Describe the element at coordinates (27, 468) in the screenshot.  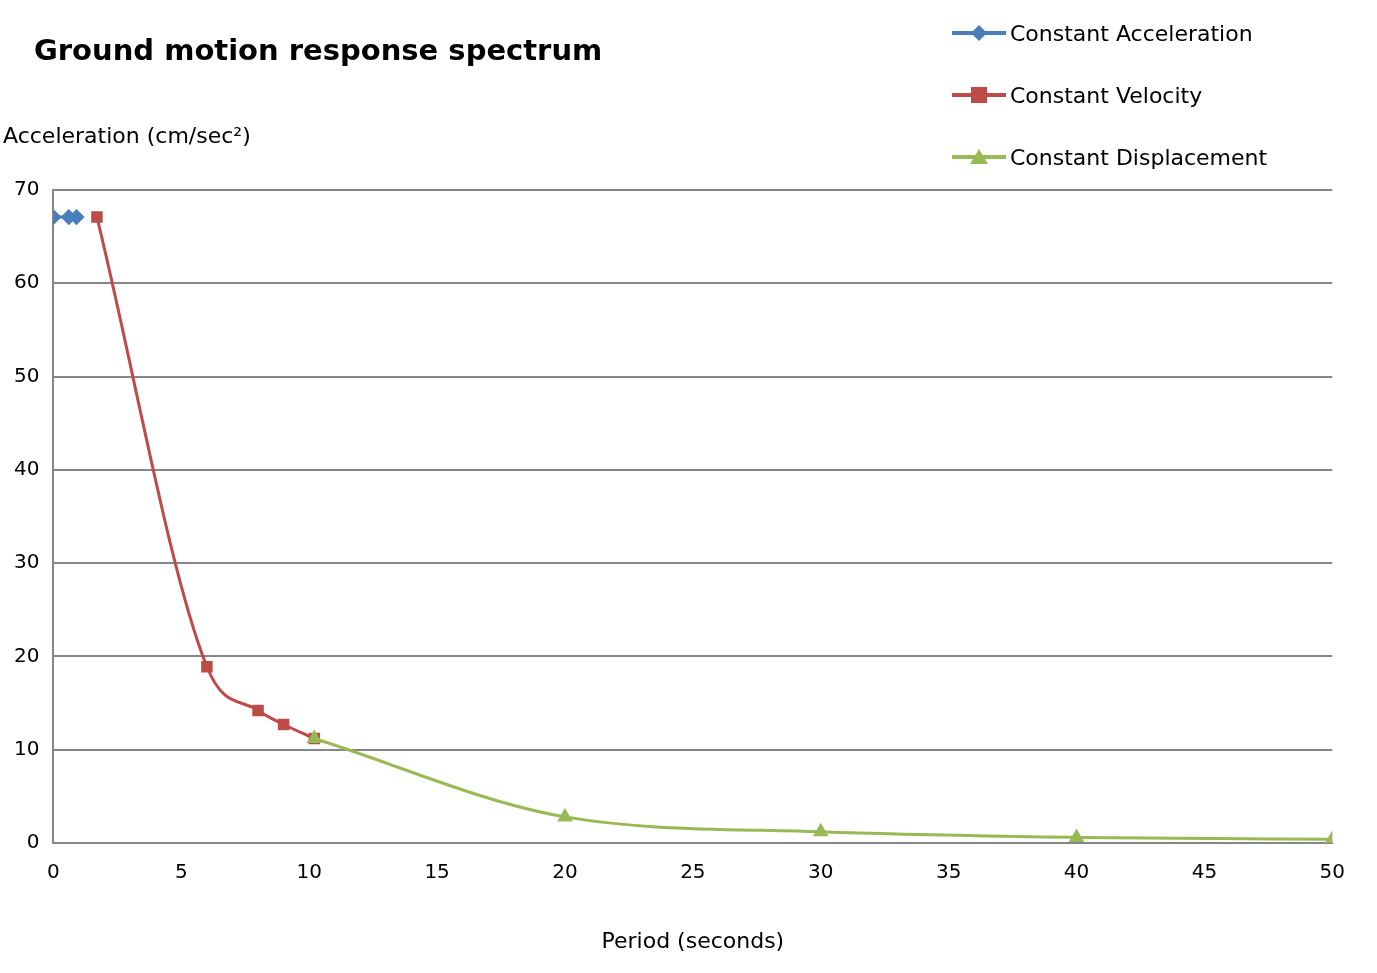
I see `y-tick-label: 40` at that location.